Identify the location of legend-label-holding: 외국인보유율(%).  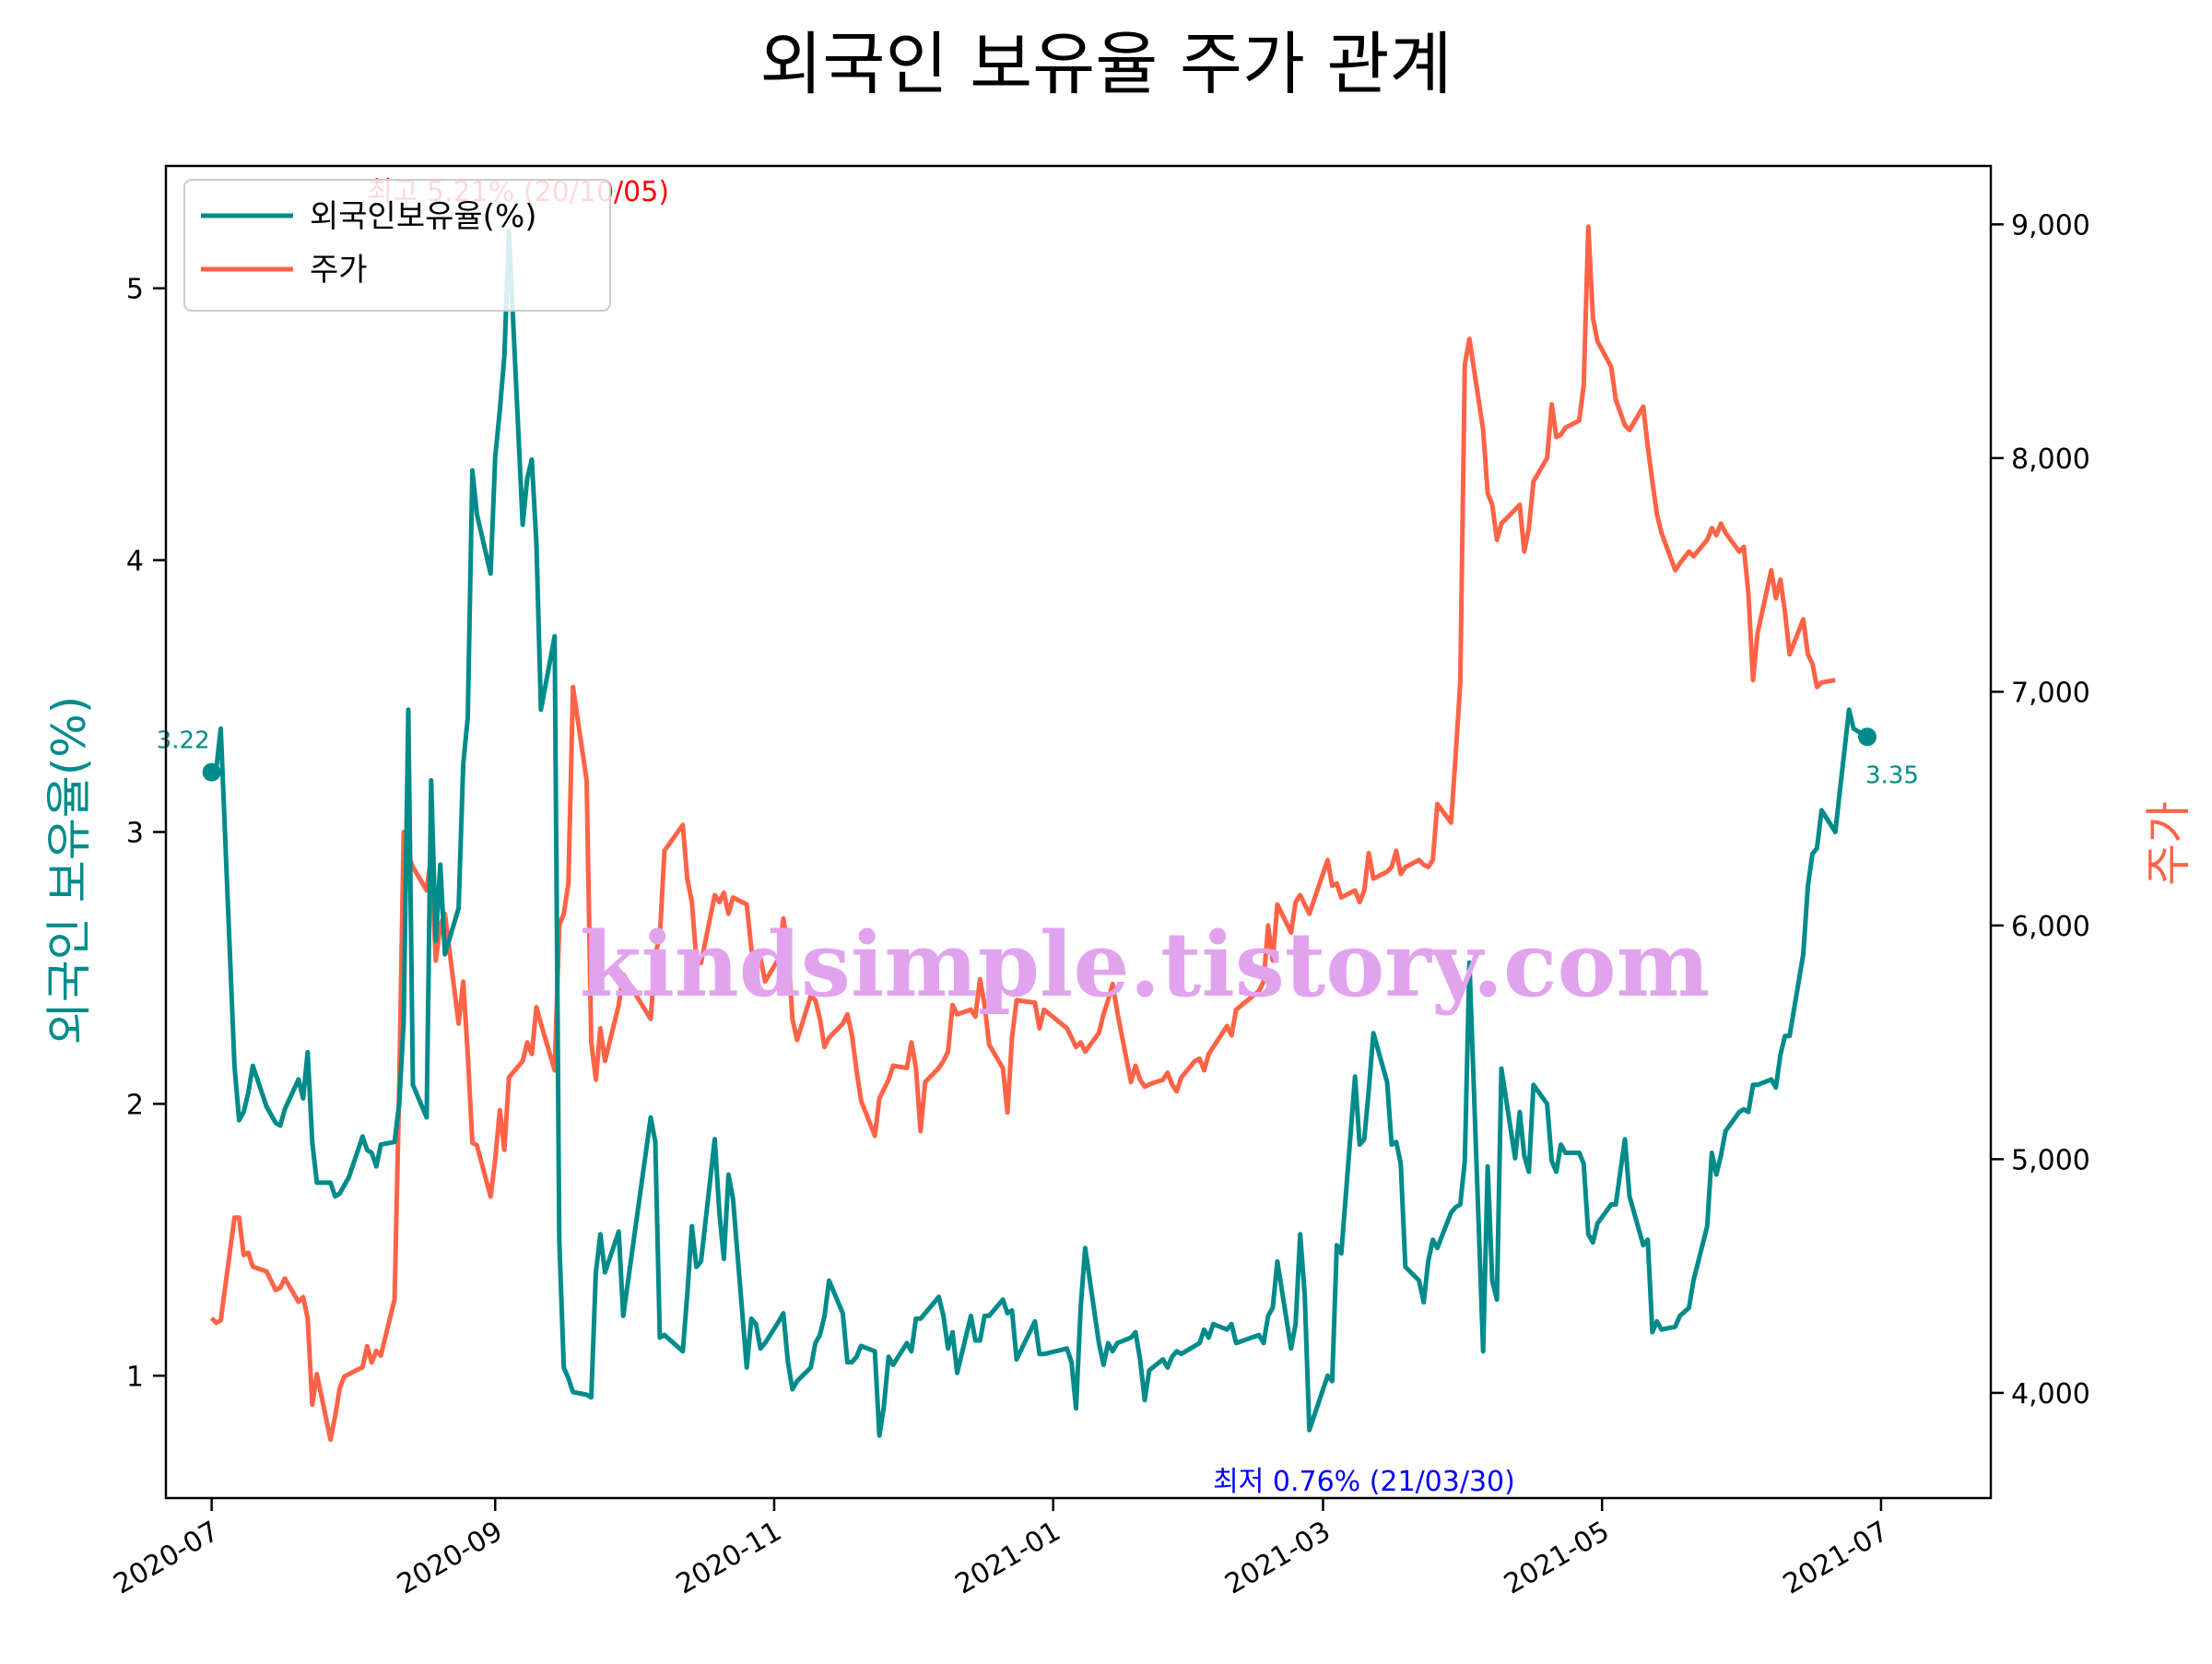
(423, 216).